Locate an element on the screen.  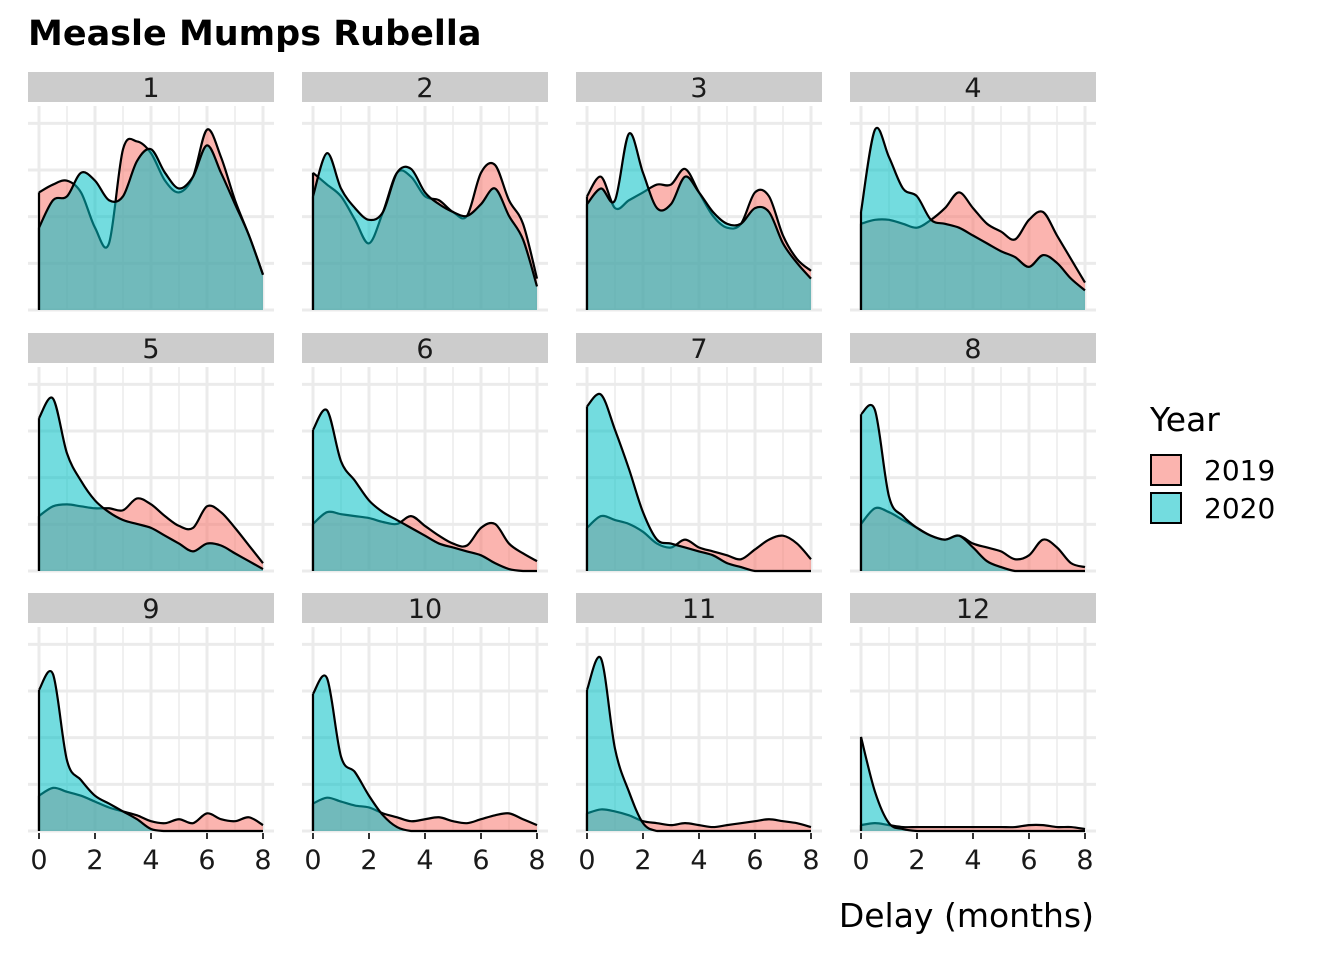
facet-panel-7: 7 is located at coordinates (699, 453).